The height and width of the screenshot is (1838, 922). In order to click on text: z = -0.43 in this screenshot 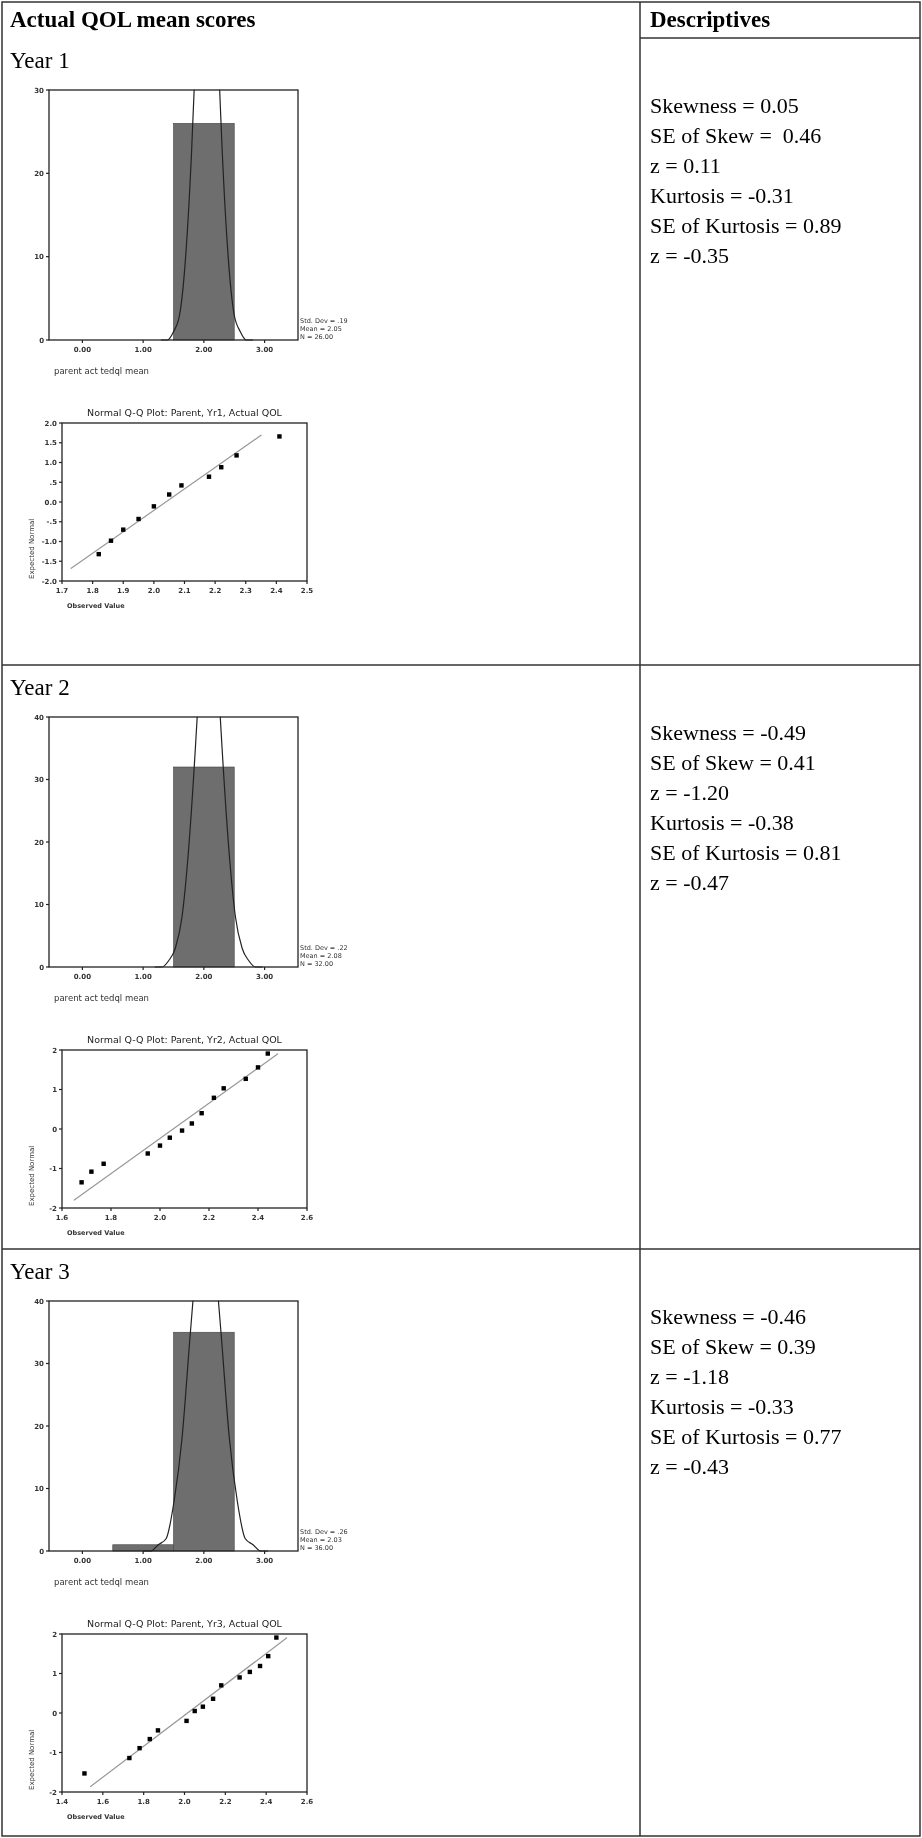, I will do `click(689, 1466)`.